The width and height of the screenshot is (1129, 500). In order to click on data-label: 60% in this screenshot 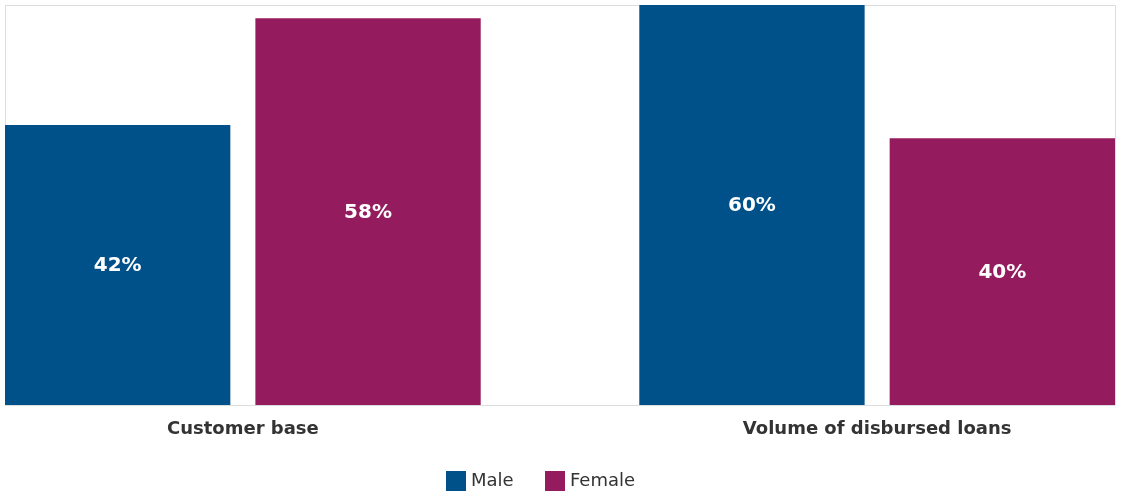, I will do `click(752, 204)`.